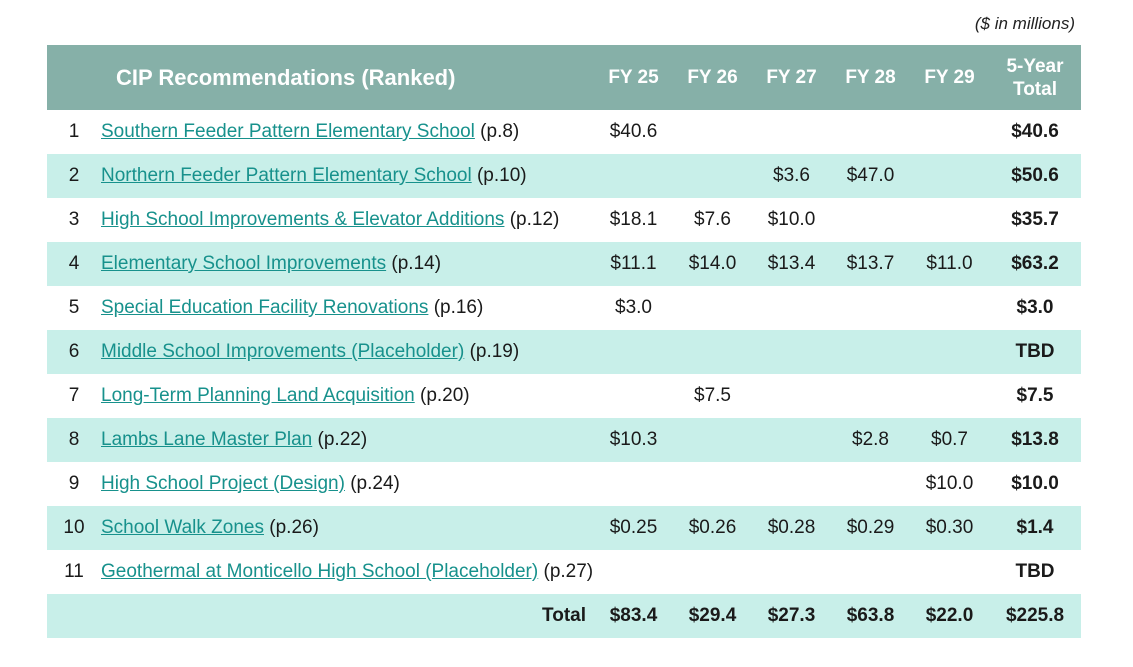  Describe the element at coordinates (712, 395) in the screenshot. I see `fy26-cell: $7.5` at that location.